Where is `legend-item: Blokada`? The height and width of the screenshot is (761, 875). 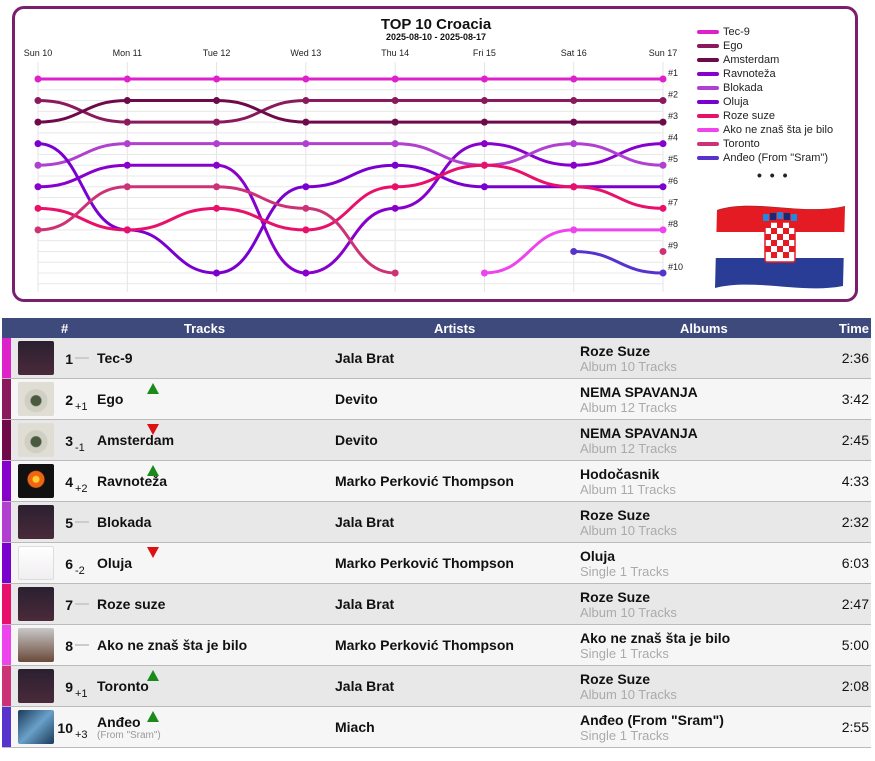 legend-item: Blokada is located at coordinates (782, 88).